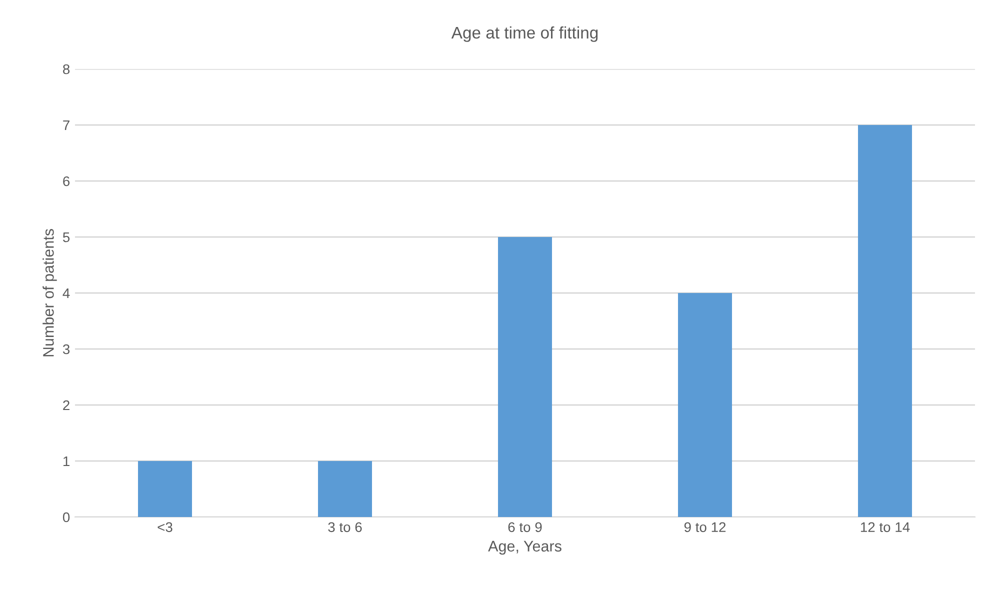  I want to click on y-tick-label: 6, so click(66, 181).